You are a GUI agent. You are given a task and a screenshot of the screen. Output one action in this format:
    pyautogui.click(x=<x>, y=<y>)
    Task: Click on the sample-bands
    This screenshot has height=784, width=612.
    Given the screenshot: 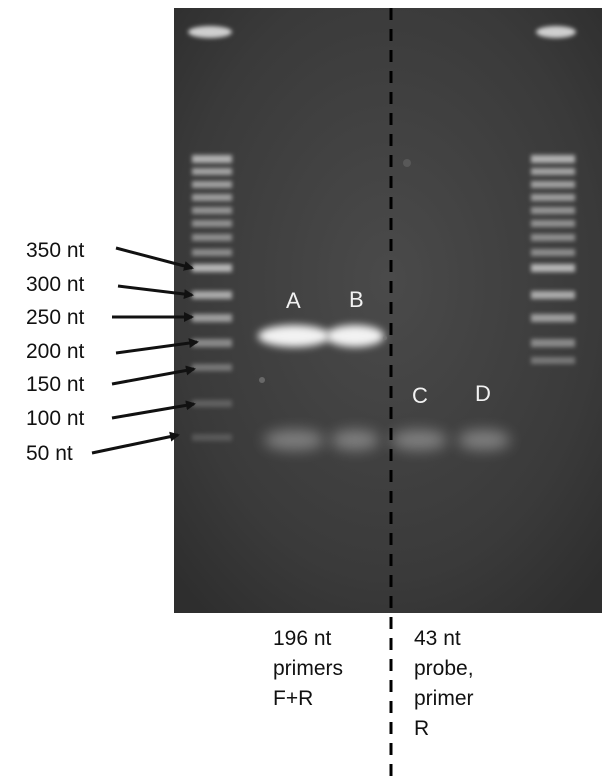 What is the action you would take?
    pyautogui.click(x=384, y=387)
    